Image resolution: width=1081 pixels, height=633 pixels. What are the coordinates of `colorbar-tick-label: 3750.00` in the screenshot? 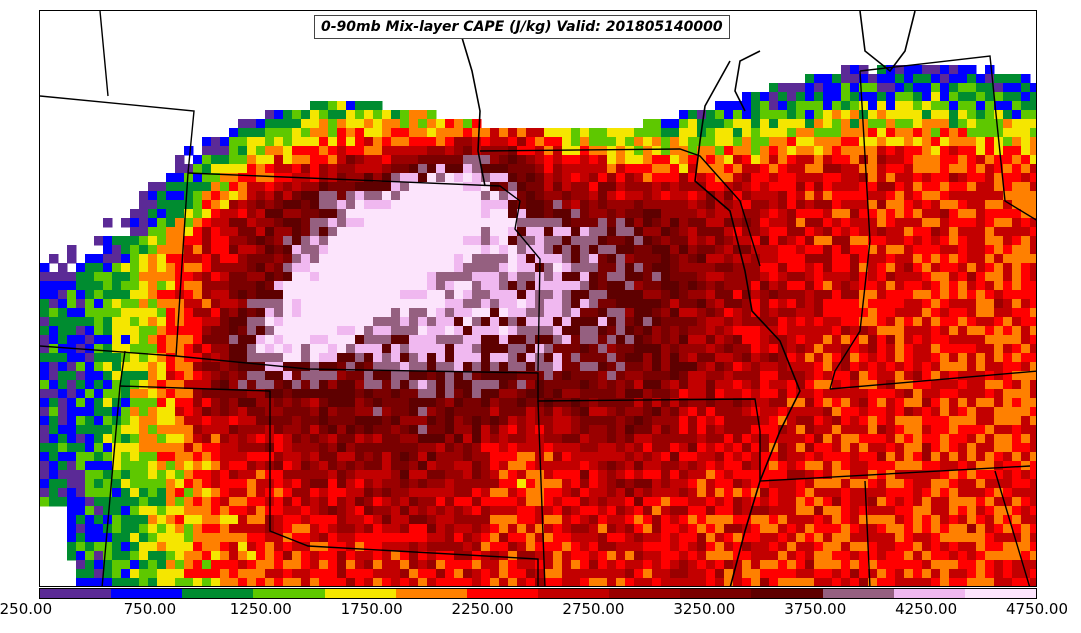 It's located at (815, 609).